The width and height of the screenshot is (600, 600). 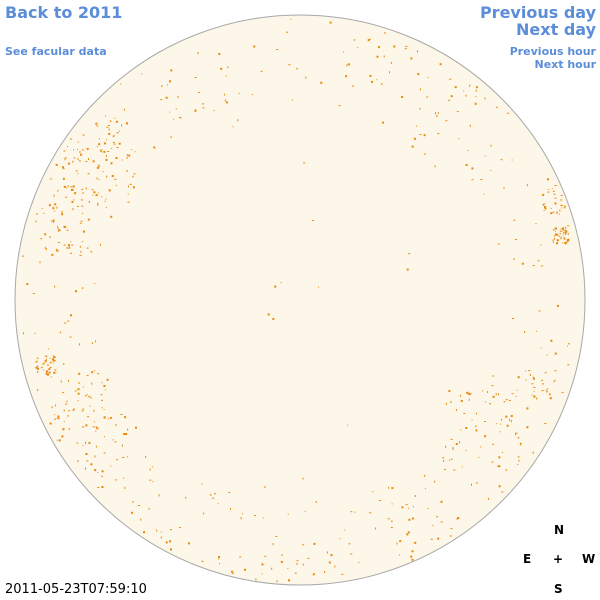 I want to click on next-hour-link: Next hour, so click(x=565, y=64).